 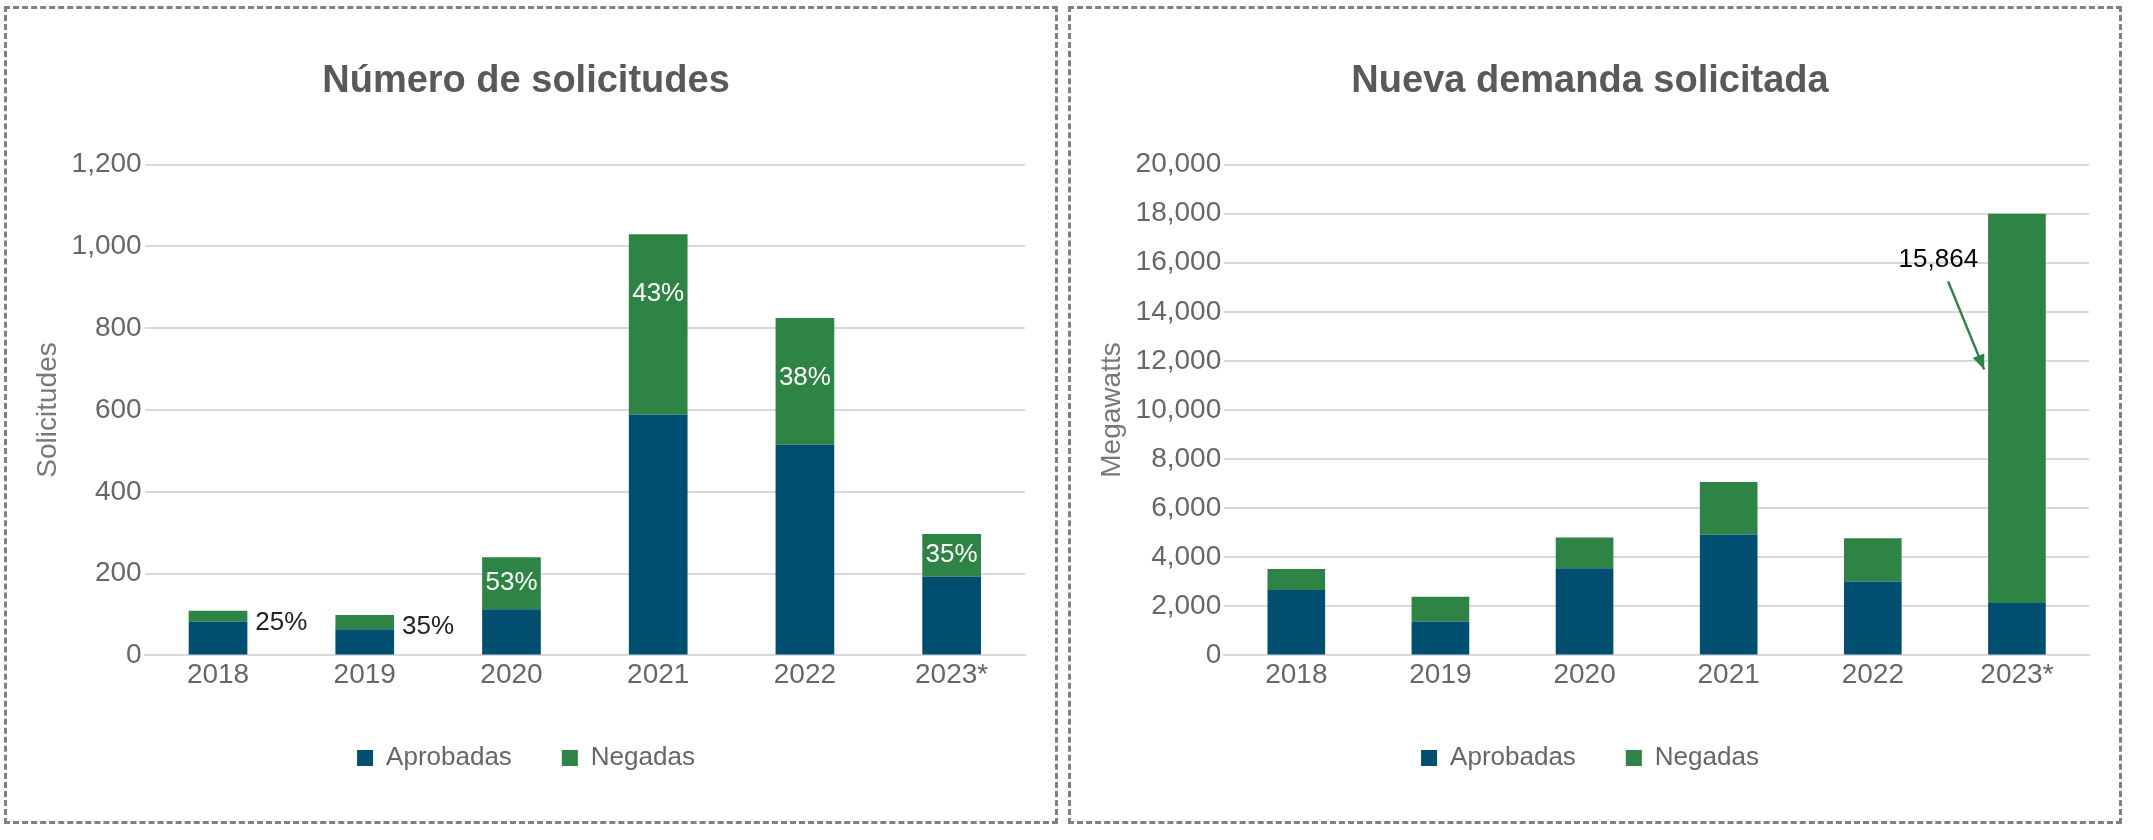 I want to click on chart-title: Nueva demanda solicitada, so click(x=1590, y=79).